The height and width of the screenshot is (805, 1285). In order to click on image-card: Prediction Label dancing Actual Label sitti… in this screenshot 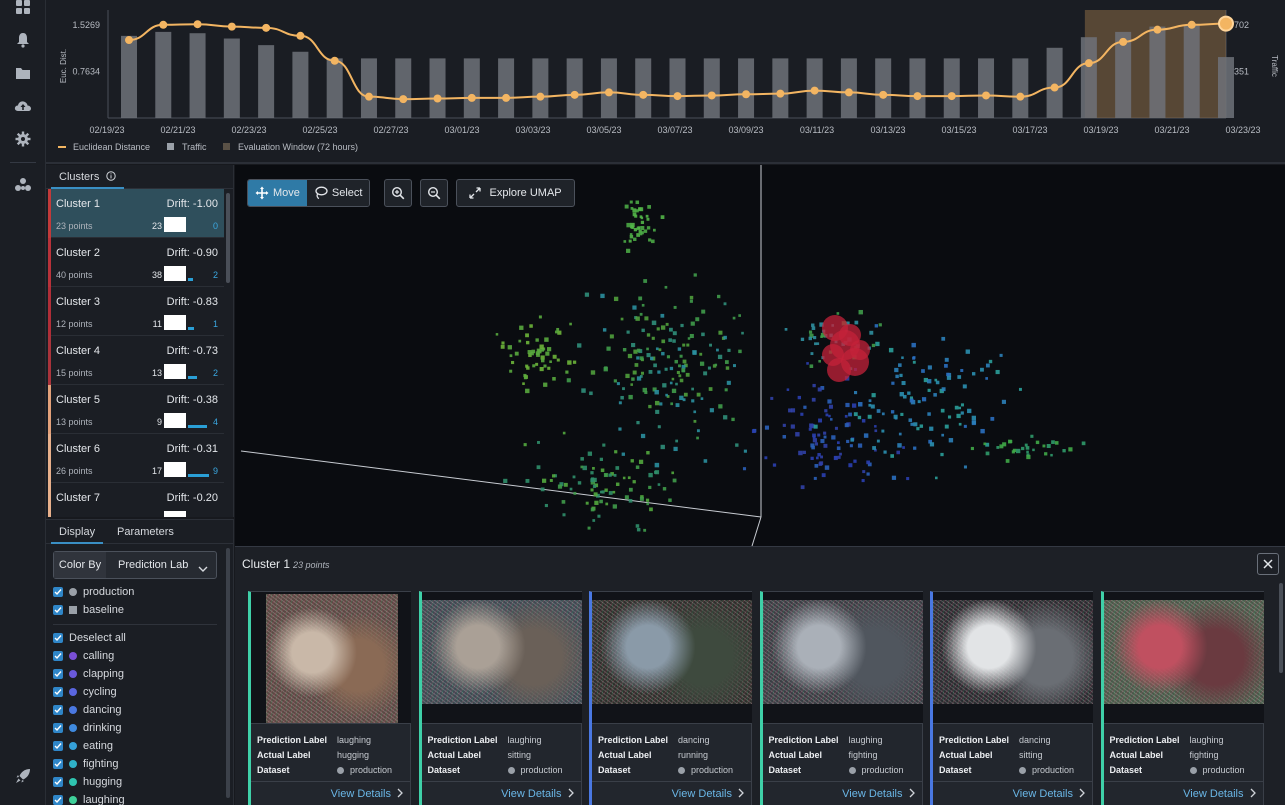, I will do `click(1011, 698)`.